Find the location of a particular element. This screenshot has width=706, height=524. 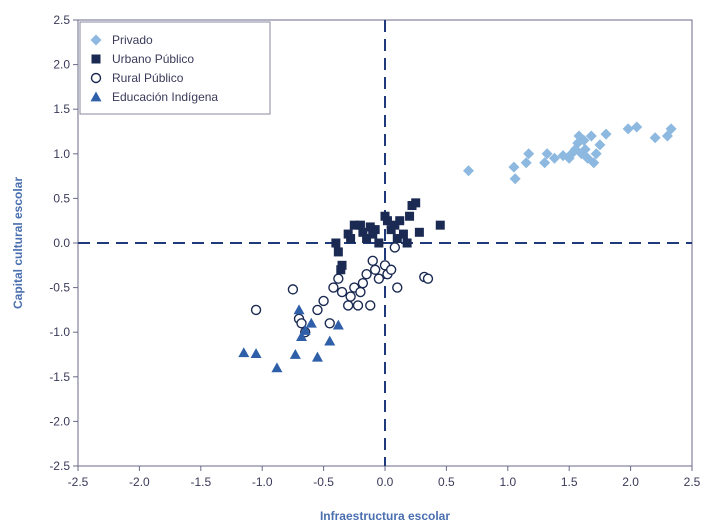

y-tick-label: 1.0 is located at coordinates (61, 154).